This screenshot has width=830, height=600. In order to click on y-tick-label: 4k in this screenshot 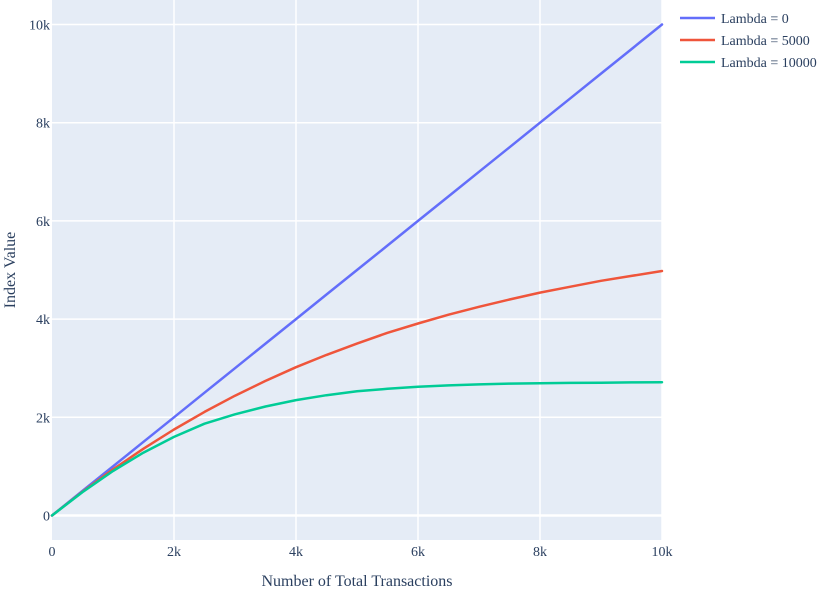, I will do `click(43, 320)`.